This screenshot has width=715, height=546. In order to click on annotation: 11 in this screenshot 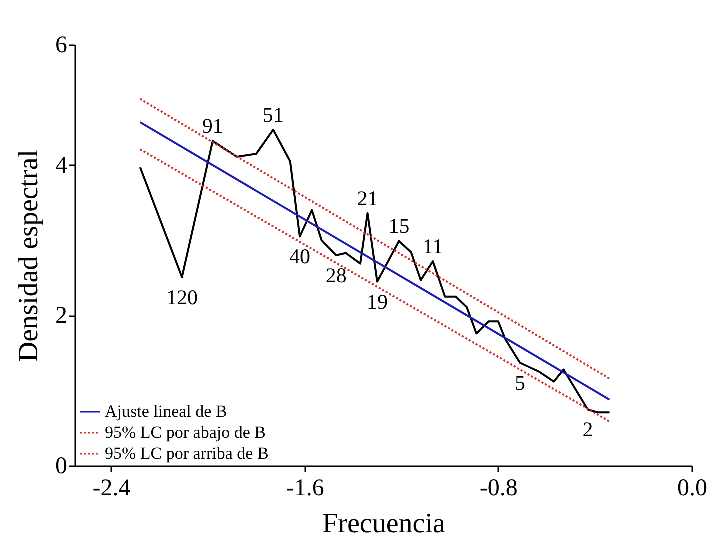, I will do `click(433, 246)`.